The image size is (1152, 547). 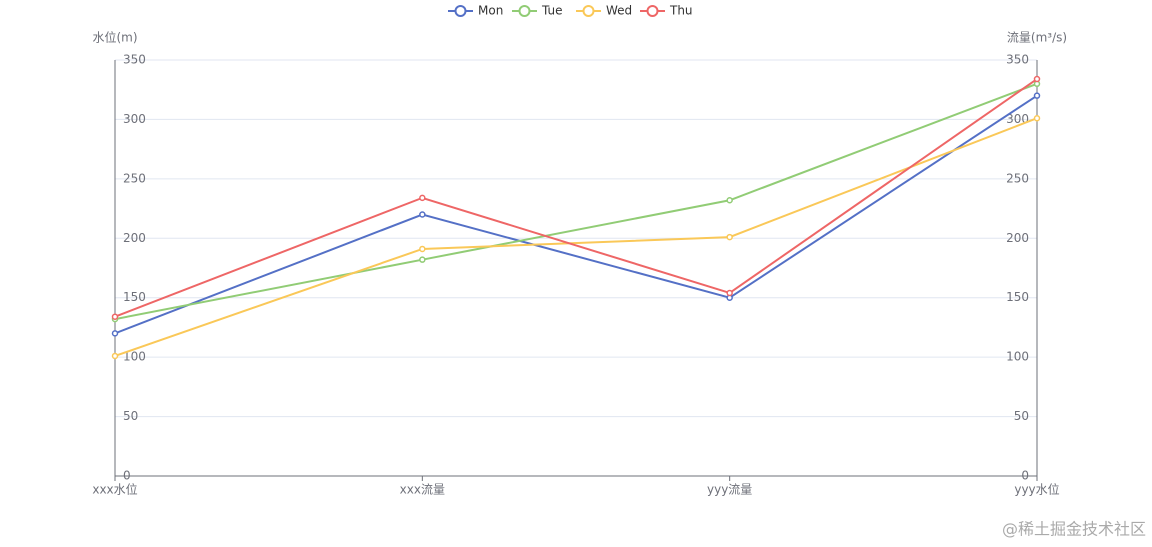 I want to click on y-tick-label: 150, so click(x=134, y=297).